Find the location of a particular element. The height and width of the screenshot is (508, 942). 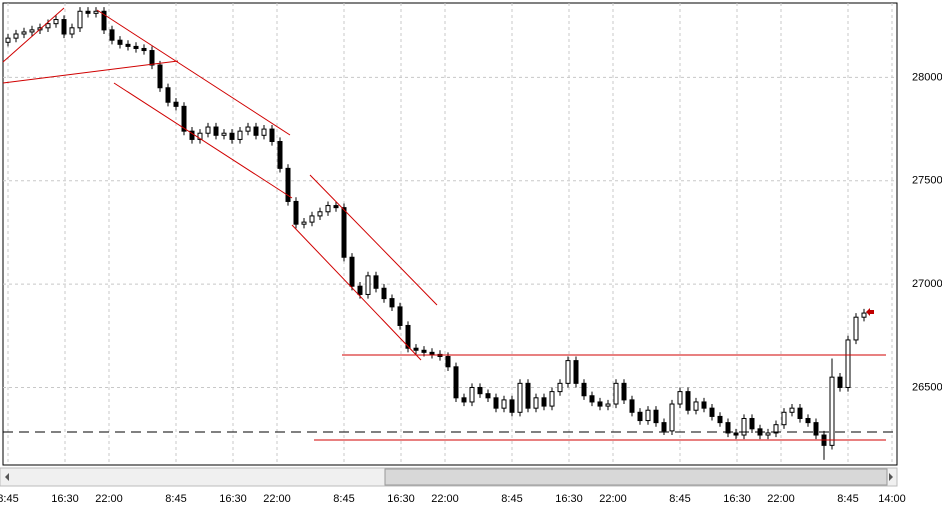

y-tick-label: 28000 is located at coordinates (927, 77).